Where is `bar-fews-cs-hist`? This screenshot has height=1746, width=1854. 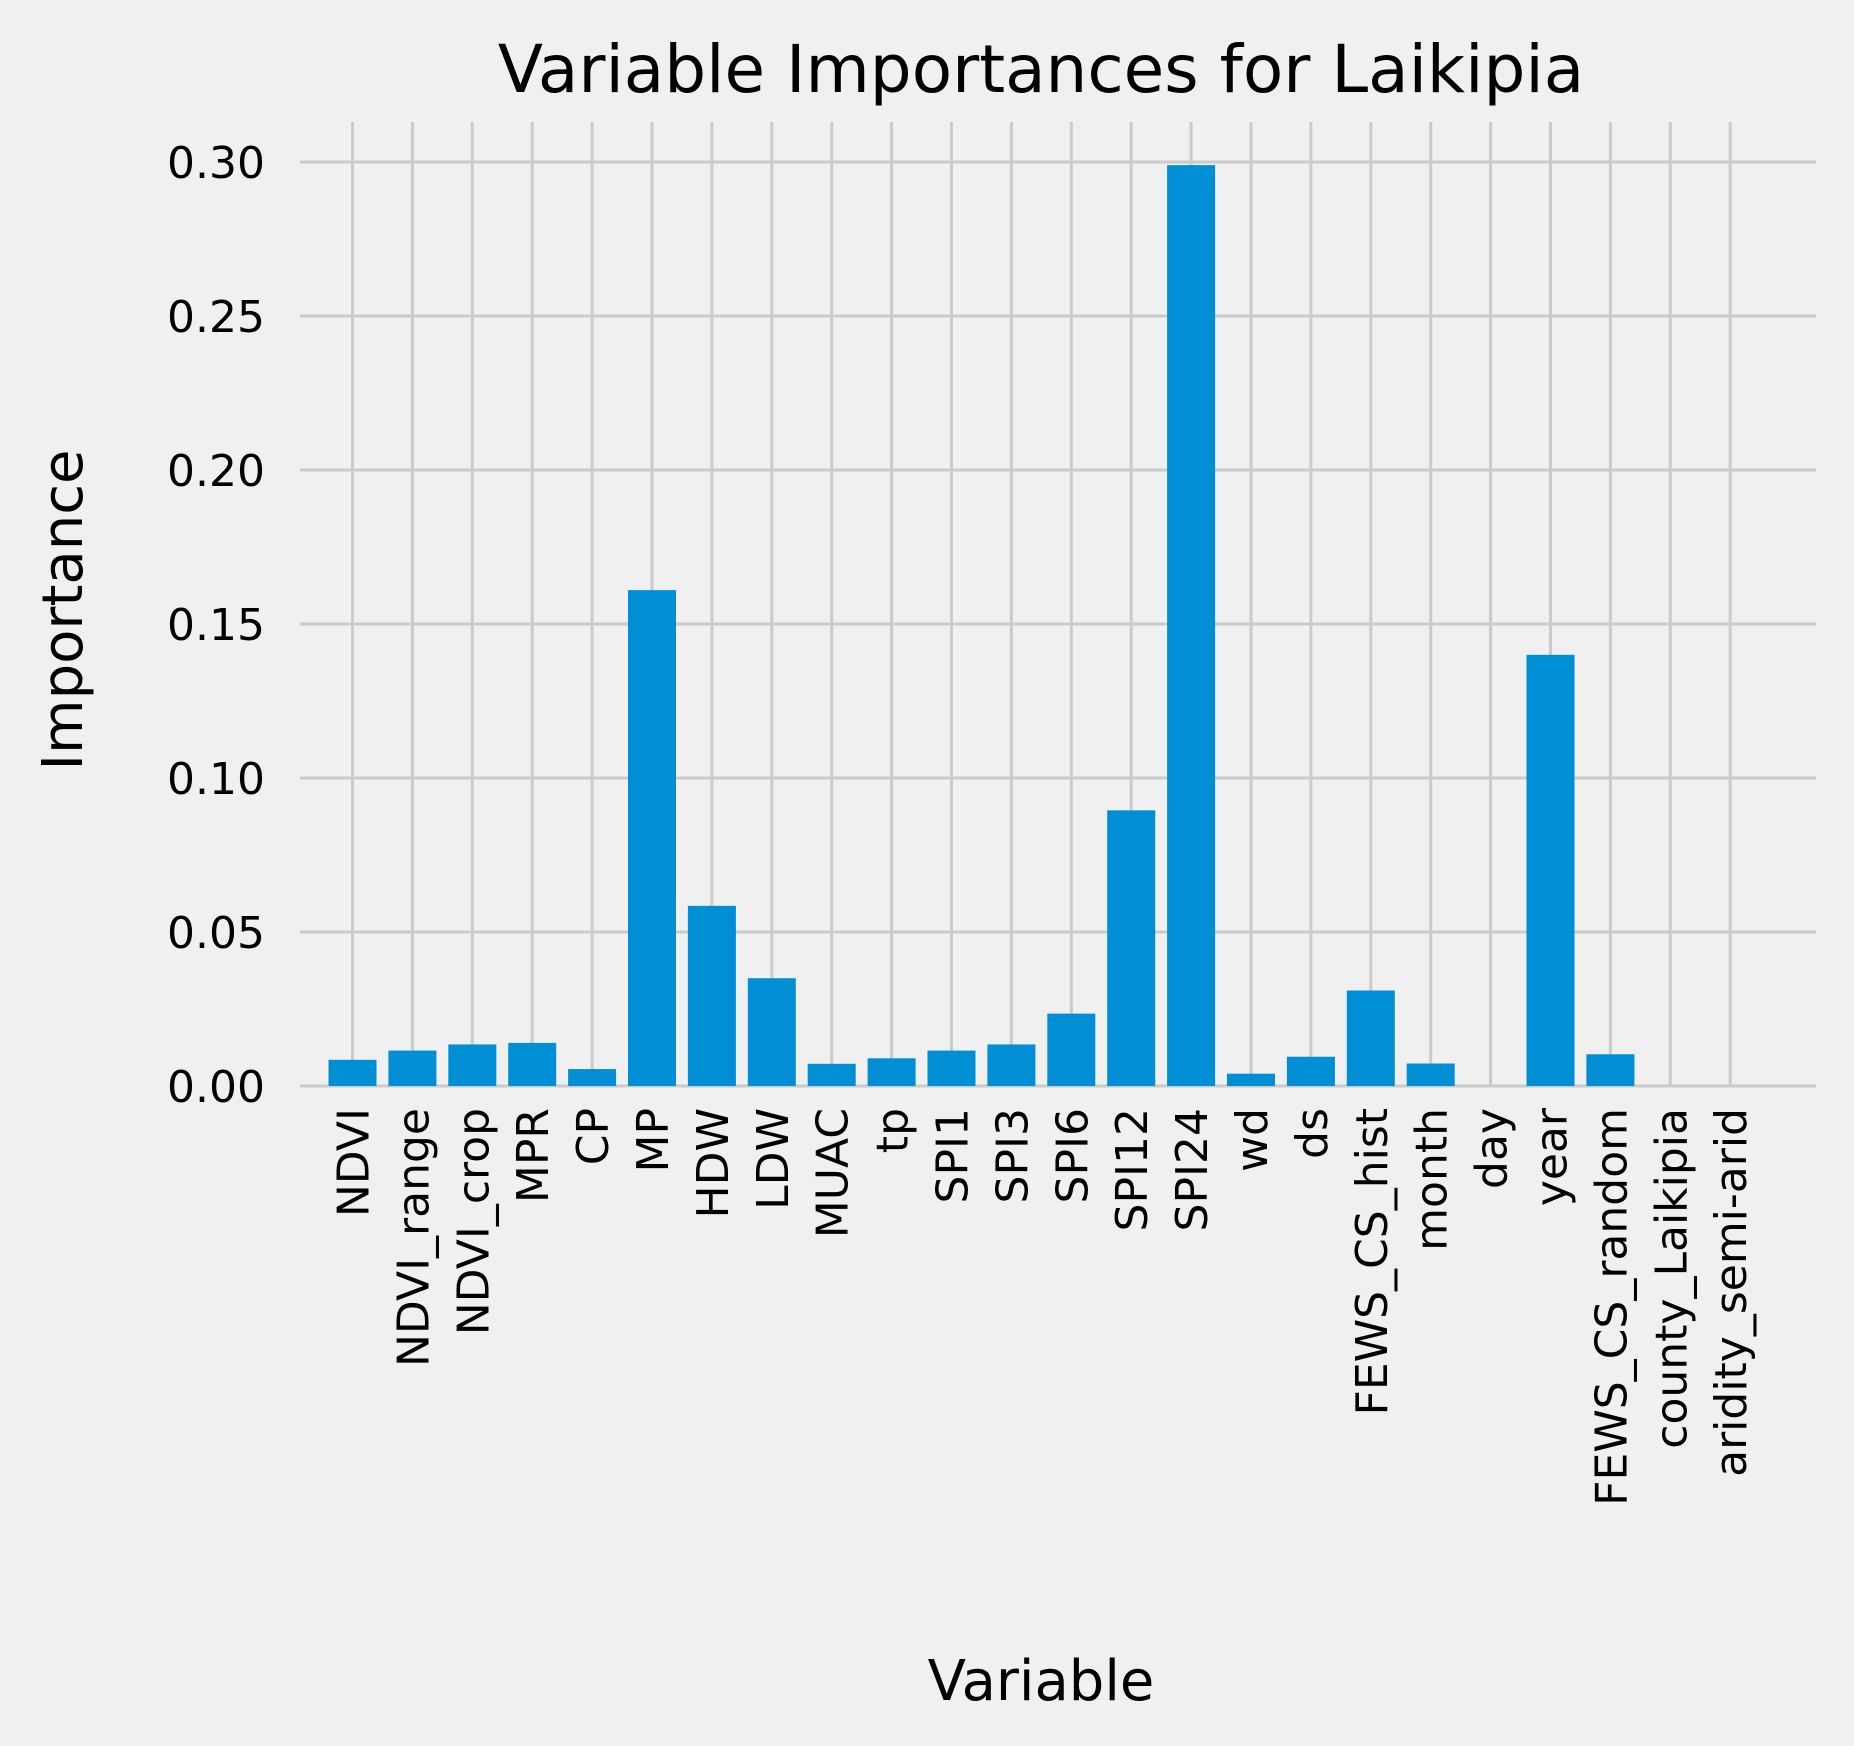 bar-fews-cs-hist is located at coordinates (1370, 1038).